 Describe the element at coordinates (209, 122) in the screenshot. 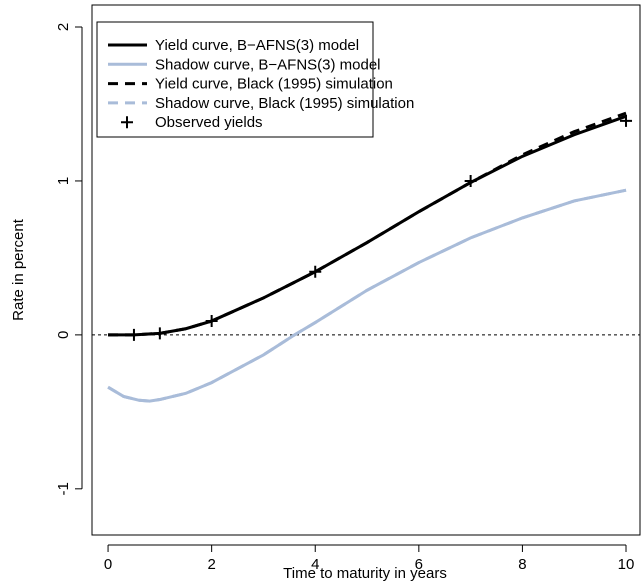

I see `legend-label: Observed yields` at that location.